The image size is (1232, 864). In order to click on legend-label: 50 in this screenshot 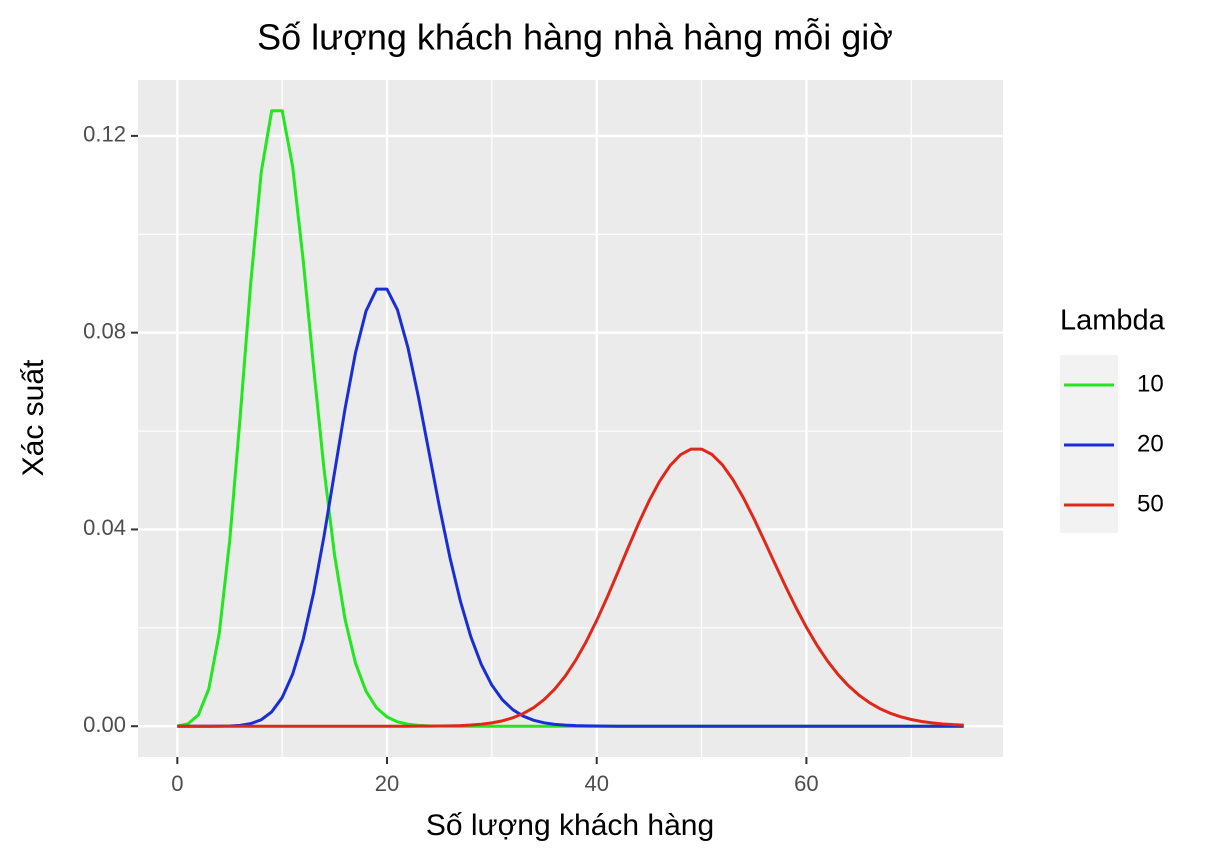, I will do `click(1150, 503)`.